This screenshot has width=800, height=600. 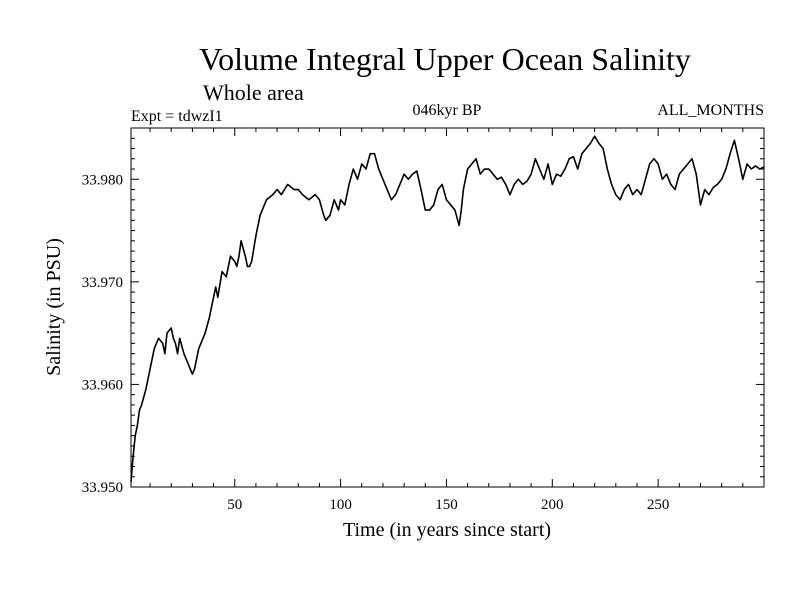 I want to click on y-tick-label: 33.980, so click(x=102, y=180).